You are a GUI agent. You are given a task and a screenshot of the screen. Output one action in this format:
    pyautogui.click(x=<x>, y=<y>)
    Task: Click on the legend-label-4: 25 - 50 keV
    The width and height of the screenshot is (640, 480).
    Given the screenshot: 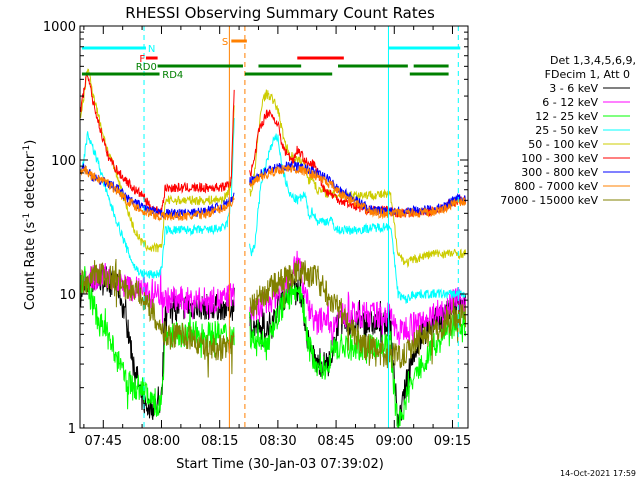 What is the action you would take?
    pyautogui.click(x=566, y=130)
    